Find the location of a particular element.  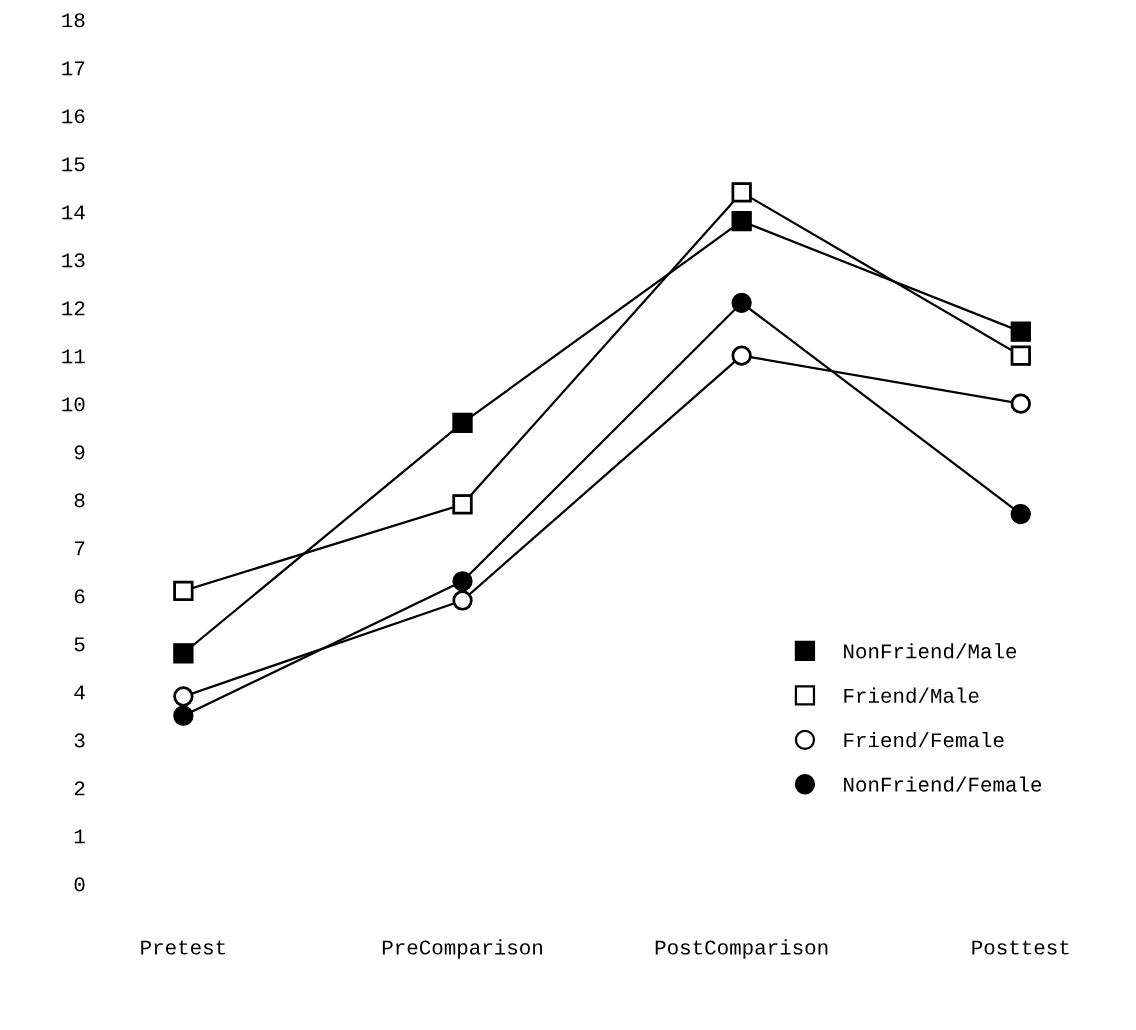

y-tick-label: 2 is located at coordinates (79, 788).